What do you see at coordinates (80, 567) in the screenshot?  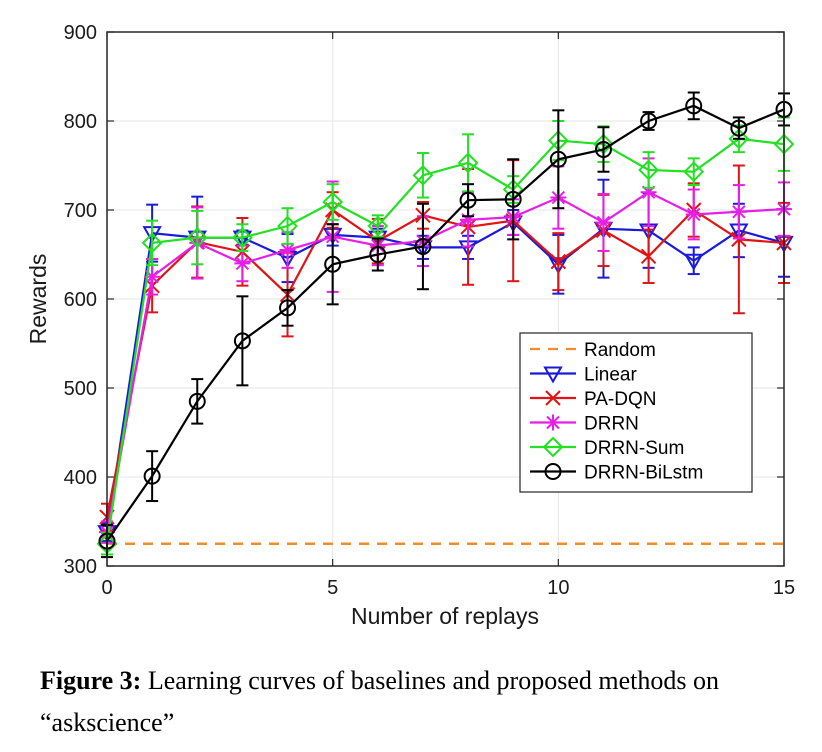 I see `y-tick-label: 300` at bounding box center [80, 567].